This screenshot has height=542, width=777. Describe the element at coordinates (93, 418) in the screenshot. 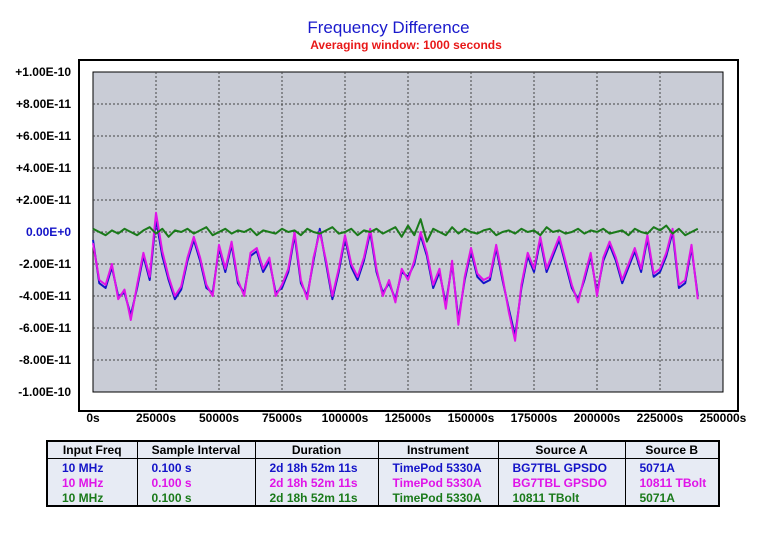

I see `x-tick-label: 0s` at that location.